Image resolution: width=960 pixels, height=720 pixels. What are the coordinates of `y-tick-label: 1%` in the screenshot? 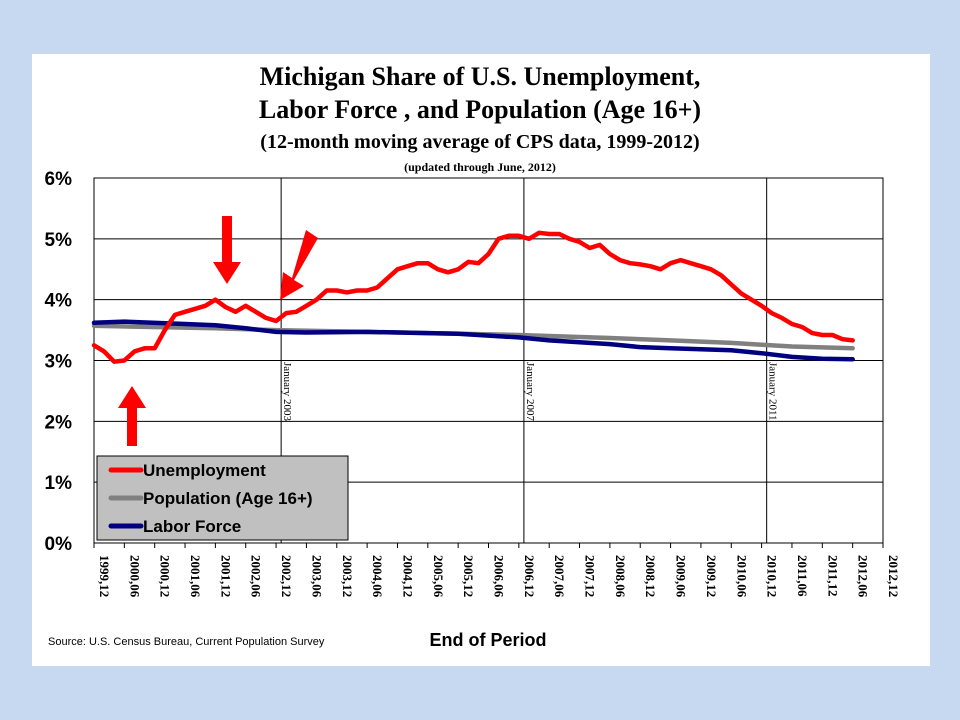 It's located at (59, 483).